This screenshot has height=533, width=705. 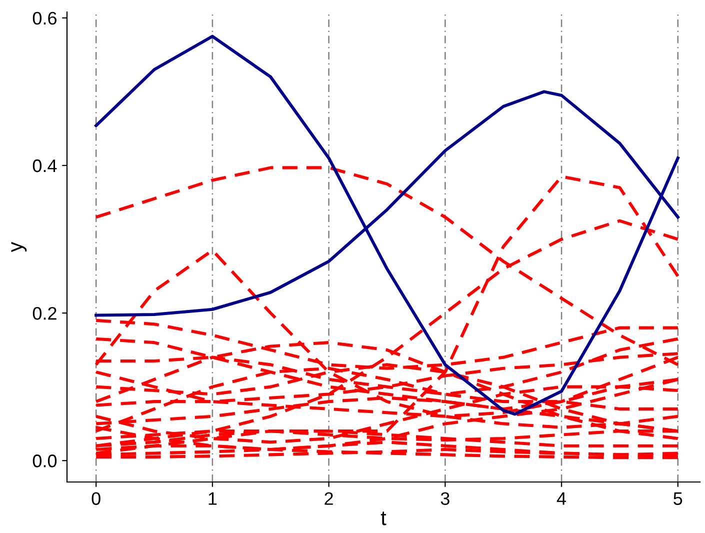 What do you see at coordinates (561, 498) in the screenshot?
I see `x-tick-label: 4` at bounding box center [561, 498].